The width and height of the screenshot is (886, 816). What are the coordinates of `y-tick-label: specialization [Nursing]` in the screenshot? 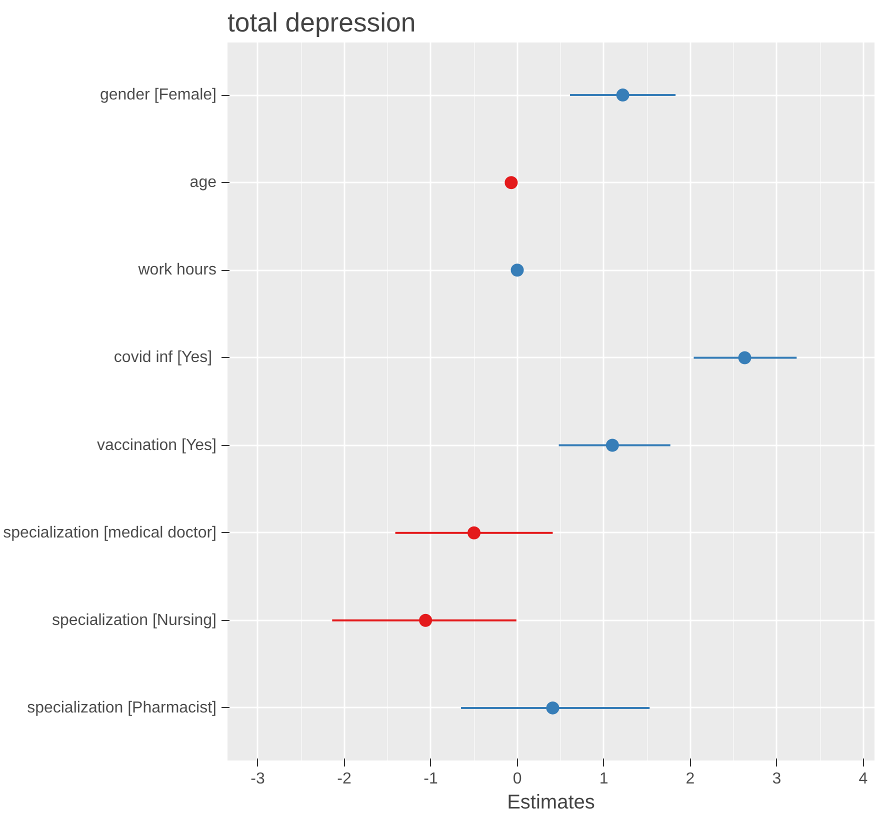 It's located at (134, 620).